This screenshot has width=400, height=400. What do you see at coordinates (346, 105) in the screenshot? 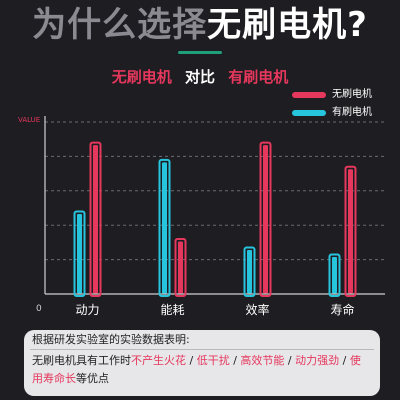
I see `chart-legend: 无刷电机 有刷电机` at bounding box center [346, 105].